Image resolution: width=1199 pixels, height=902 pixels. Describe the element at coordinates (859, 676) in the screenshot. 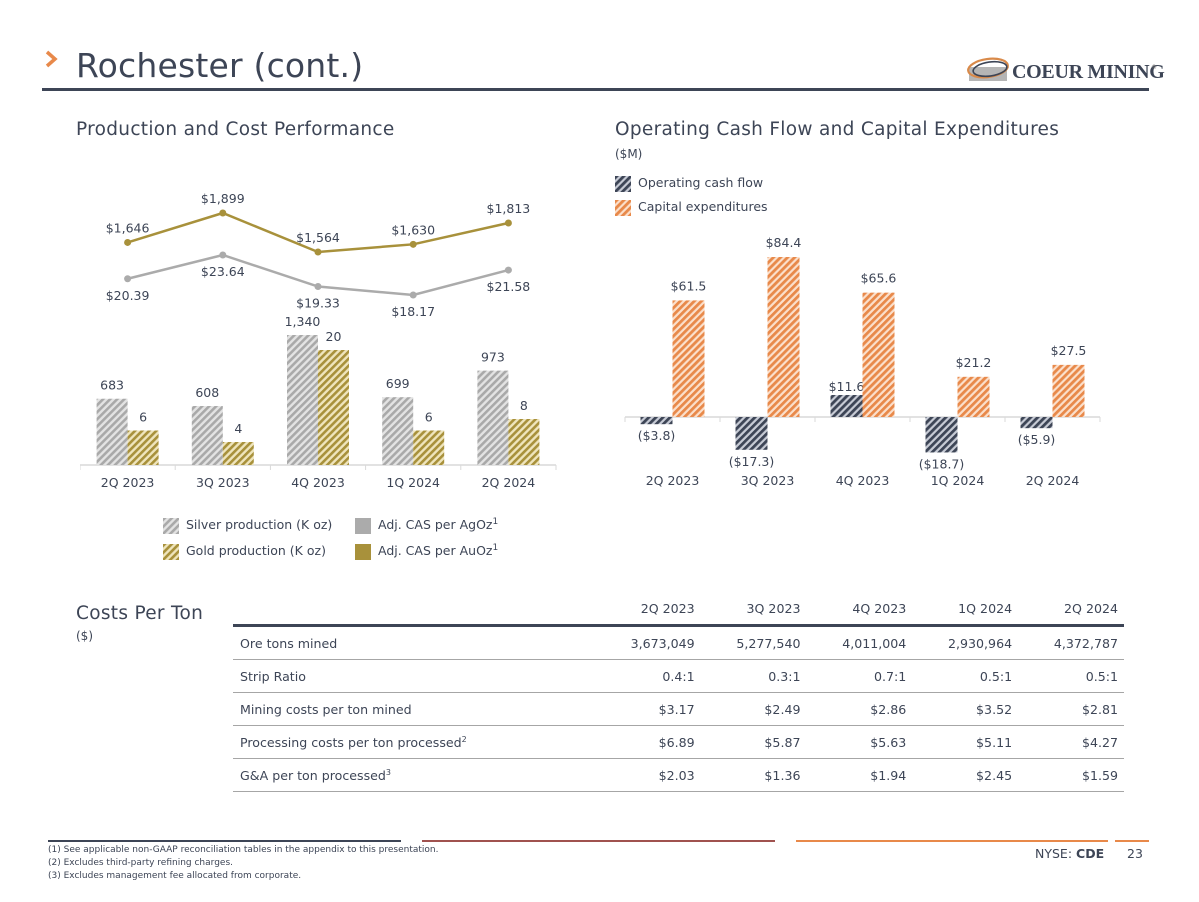

I see `table-cell: 0.7:1` at that location.